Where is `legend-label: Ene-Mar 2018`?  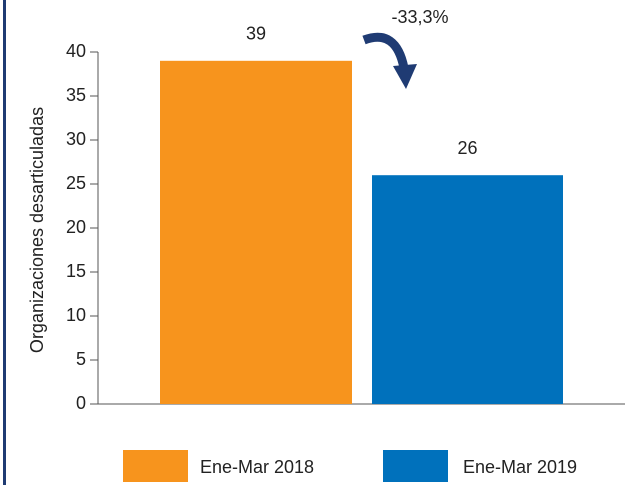
legend-label: Ene-Mar 2018 is located at coordinates (257, 467).